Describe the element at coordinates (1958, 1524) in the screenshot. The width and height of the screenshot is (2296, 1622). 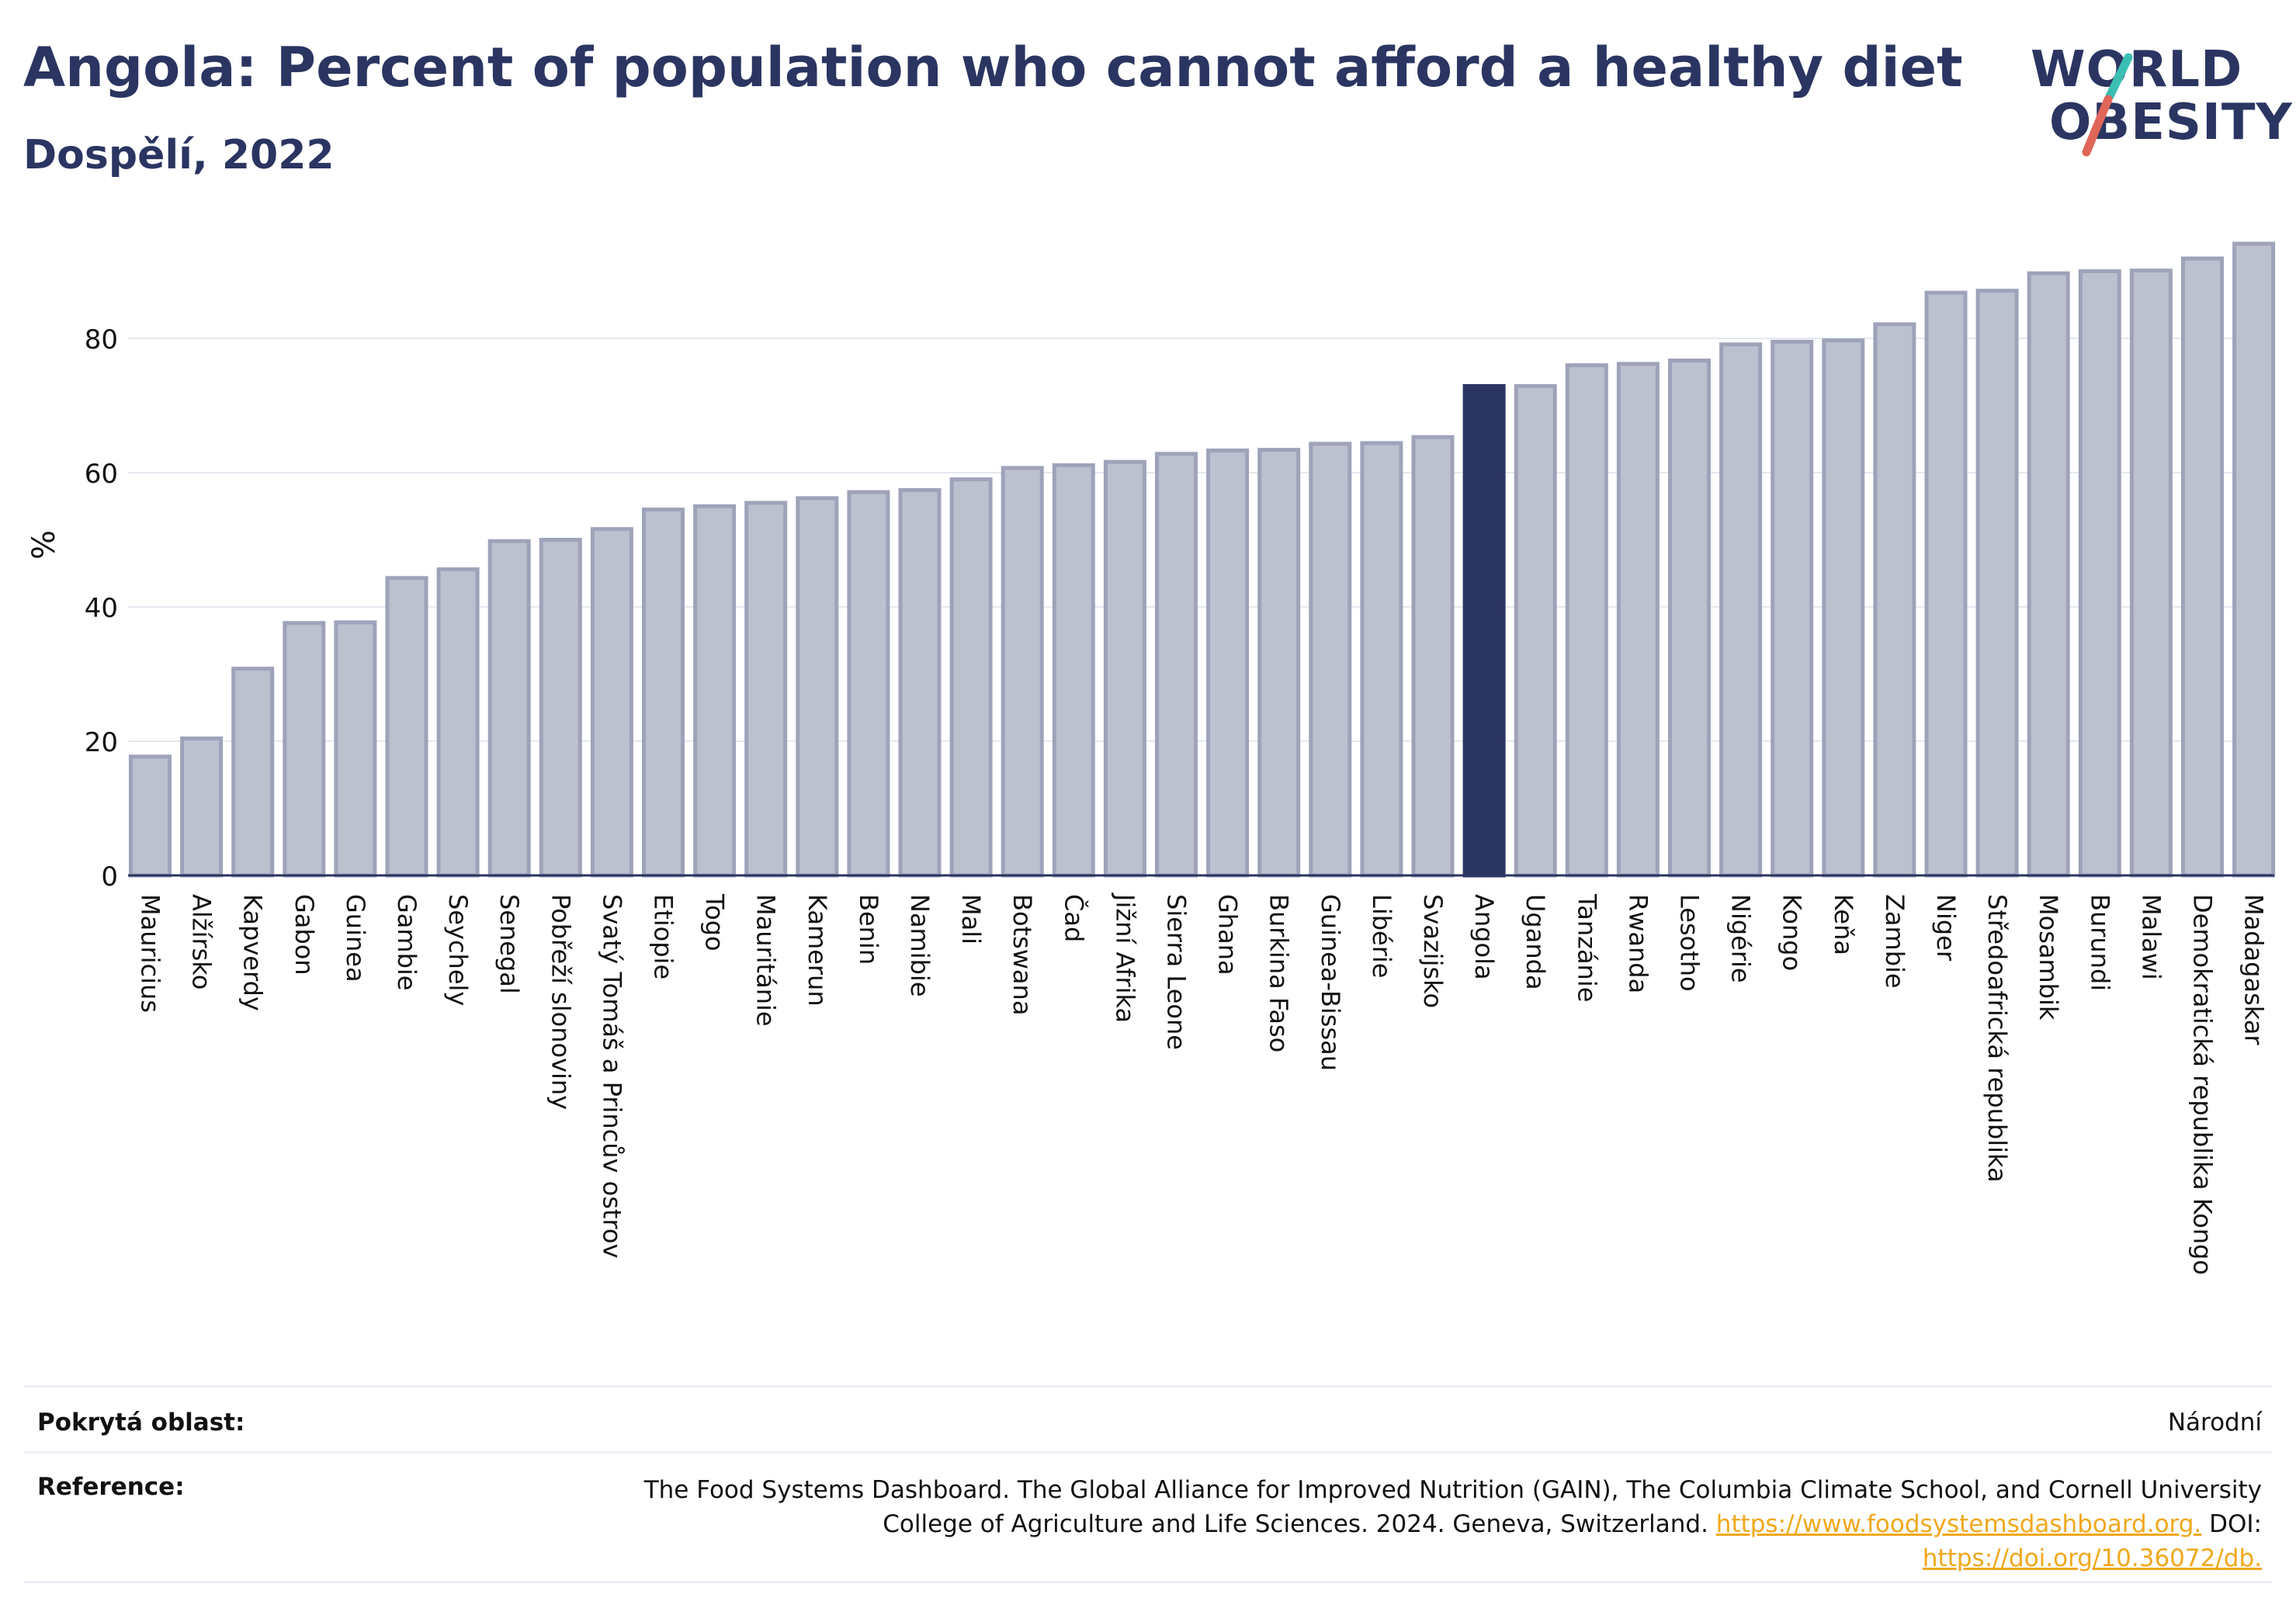
I see `reference-link: https://www.foodsystemsdashboard.org.` at that location.